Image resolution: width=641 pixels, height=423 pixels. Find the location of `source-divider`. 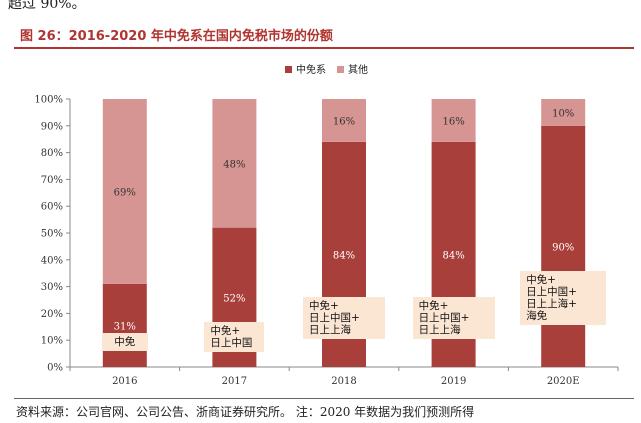

source-divider is located at coordinates (324, 398).